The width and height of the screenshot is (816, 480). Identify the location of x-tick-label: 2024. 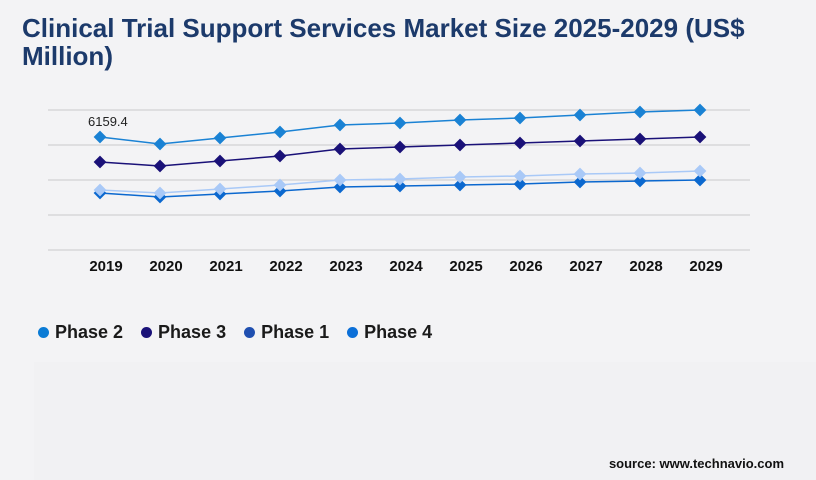
(406, 266).